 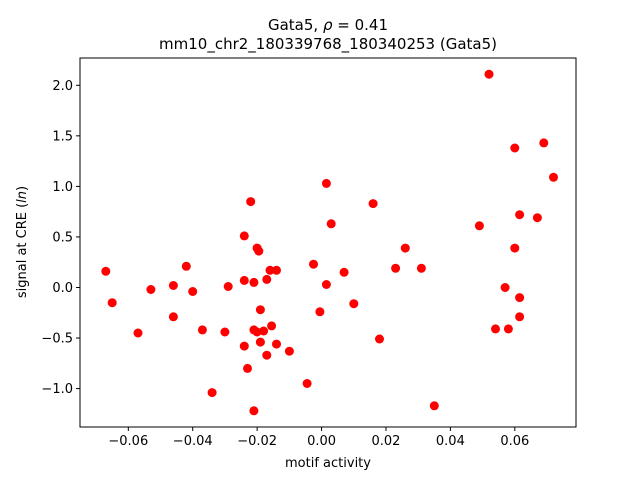 I want to click on y-tick-label: 0.0, so click(x=62, y=288).